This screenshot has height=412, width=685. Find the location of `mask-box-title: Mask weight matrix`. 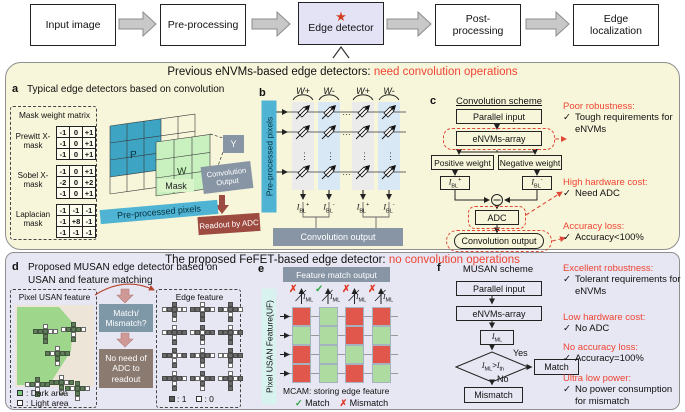

mask-box-title: Mask weight matrix is located at coordinates (54, 115).